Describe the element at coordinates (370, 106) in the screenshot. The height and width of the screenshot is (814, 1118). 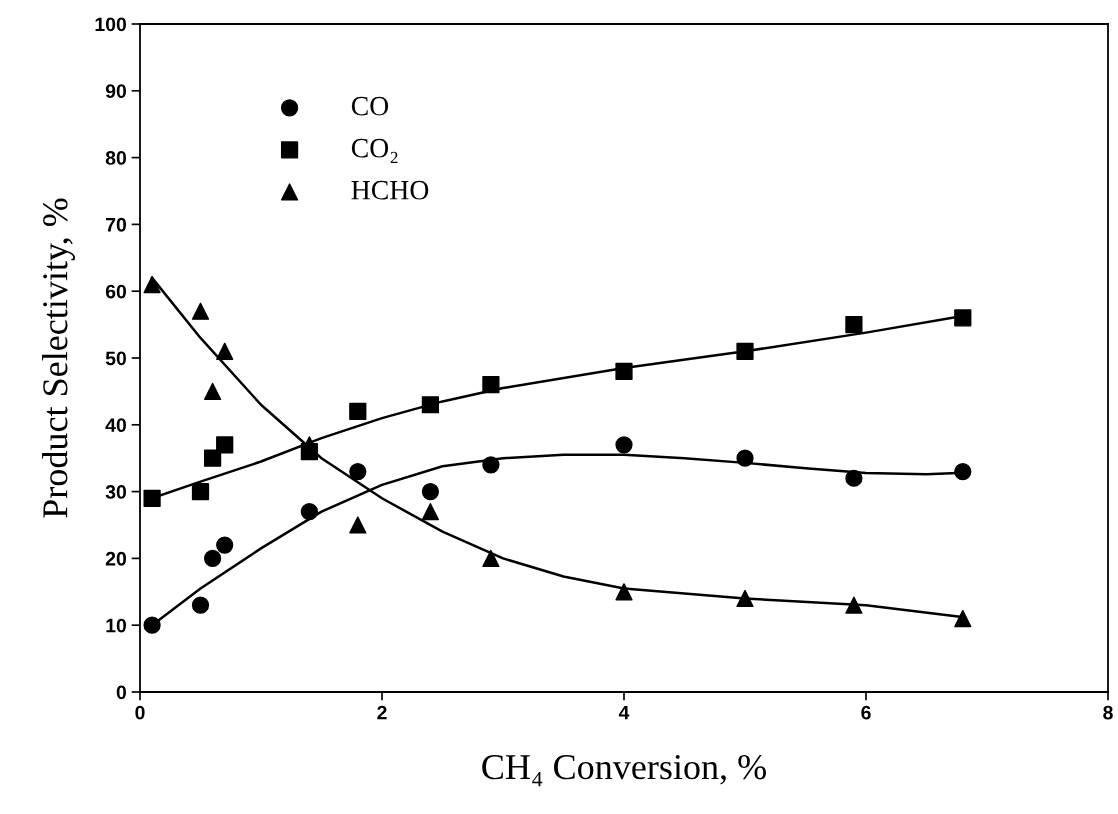
I see `legend-label: CO` at that location.